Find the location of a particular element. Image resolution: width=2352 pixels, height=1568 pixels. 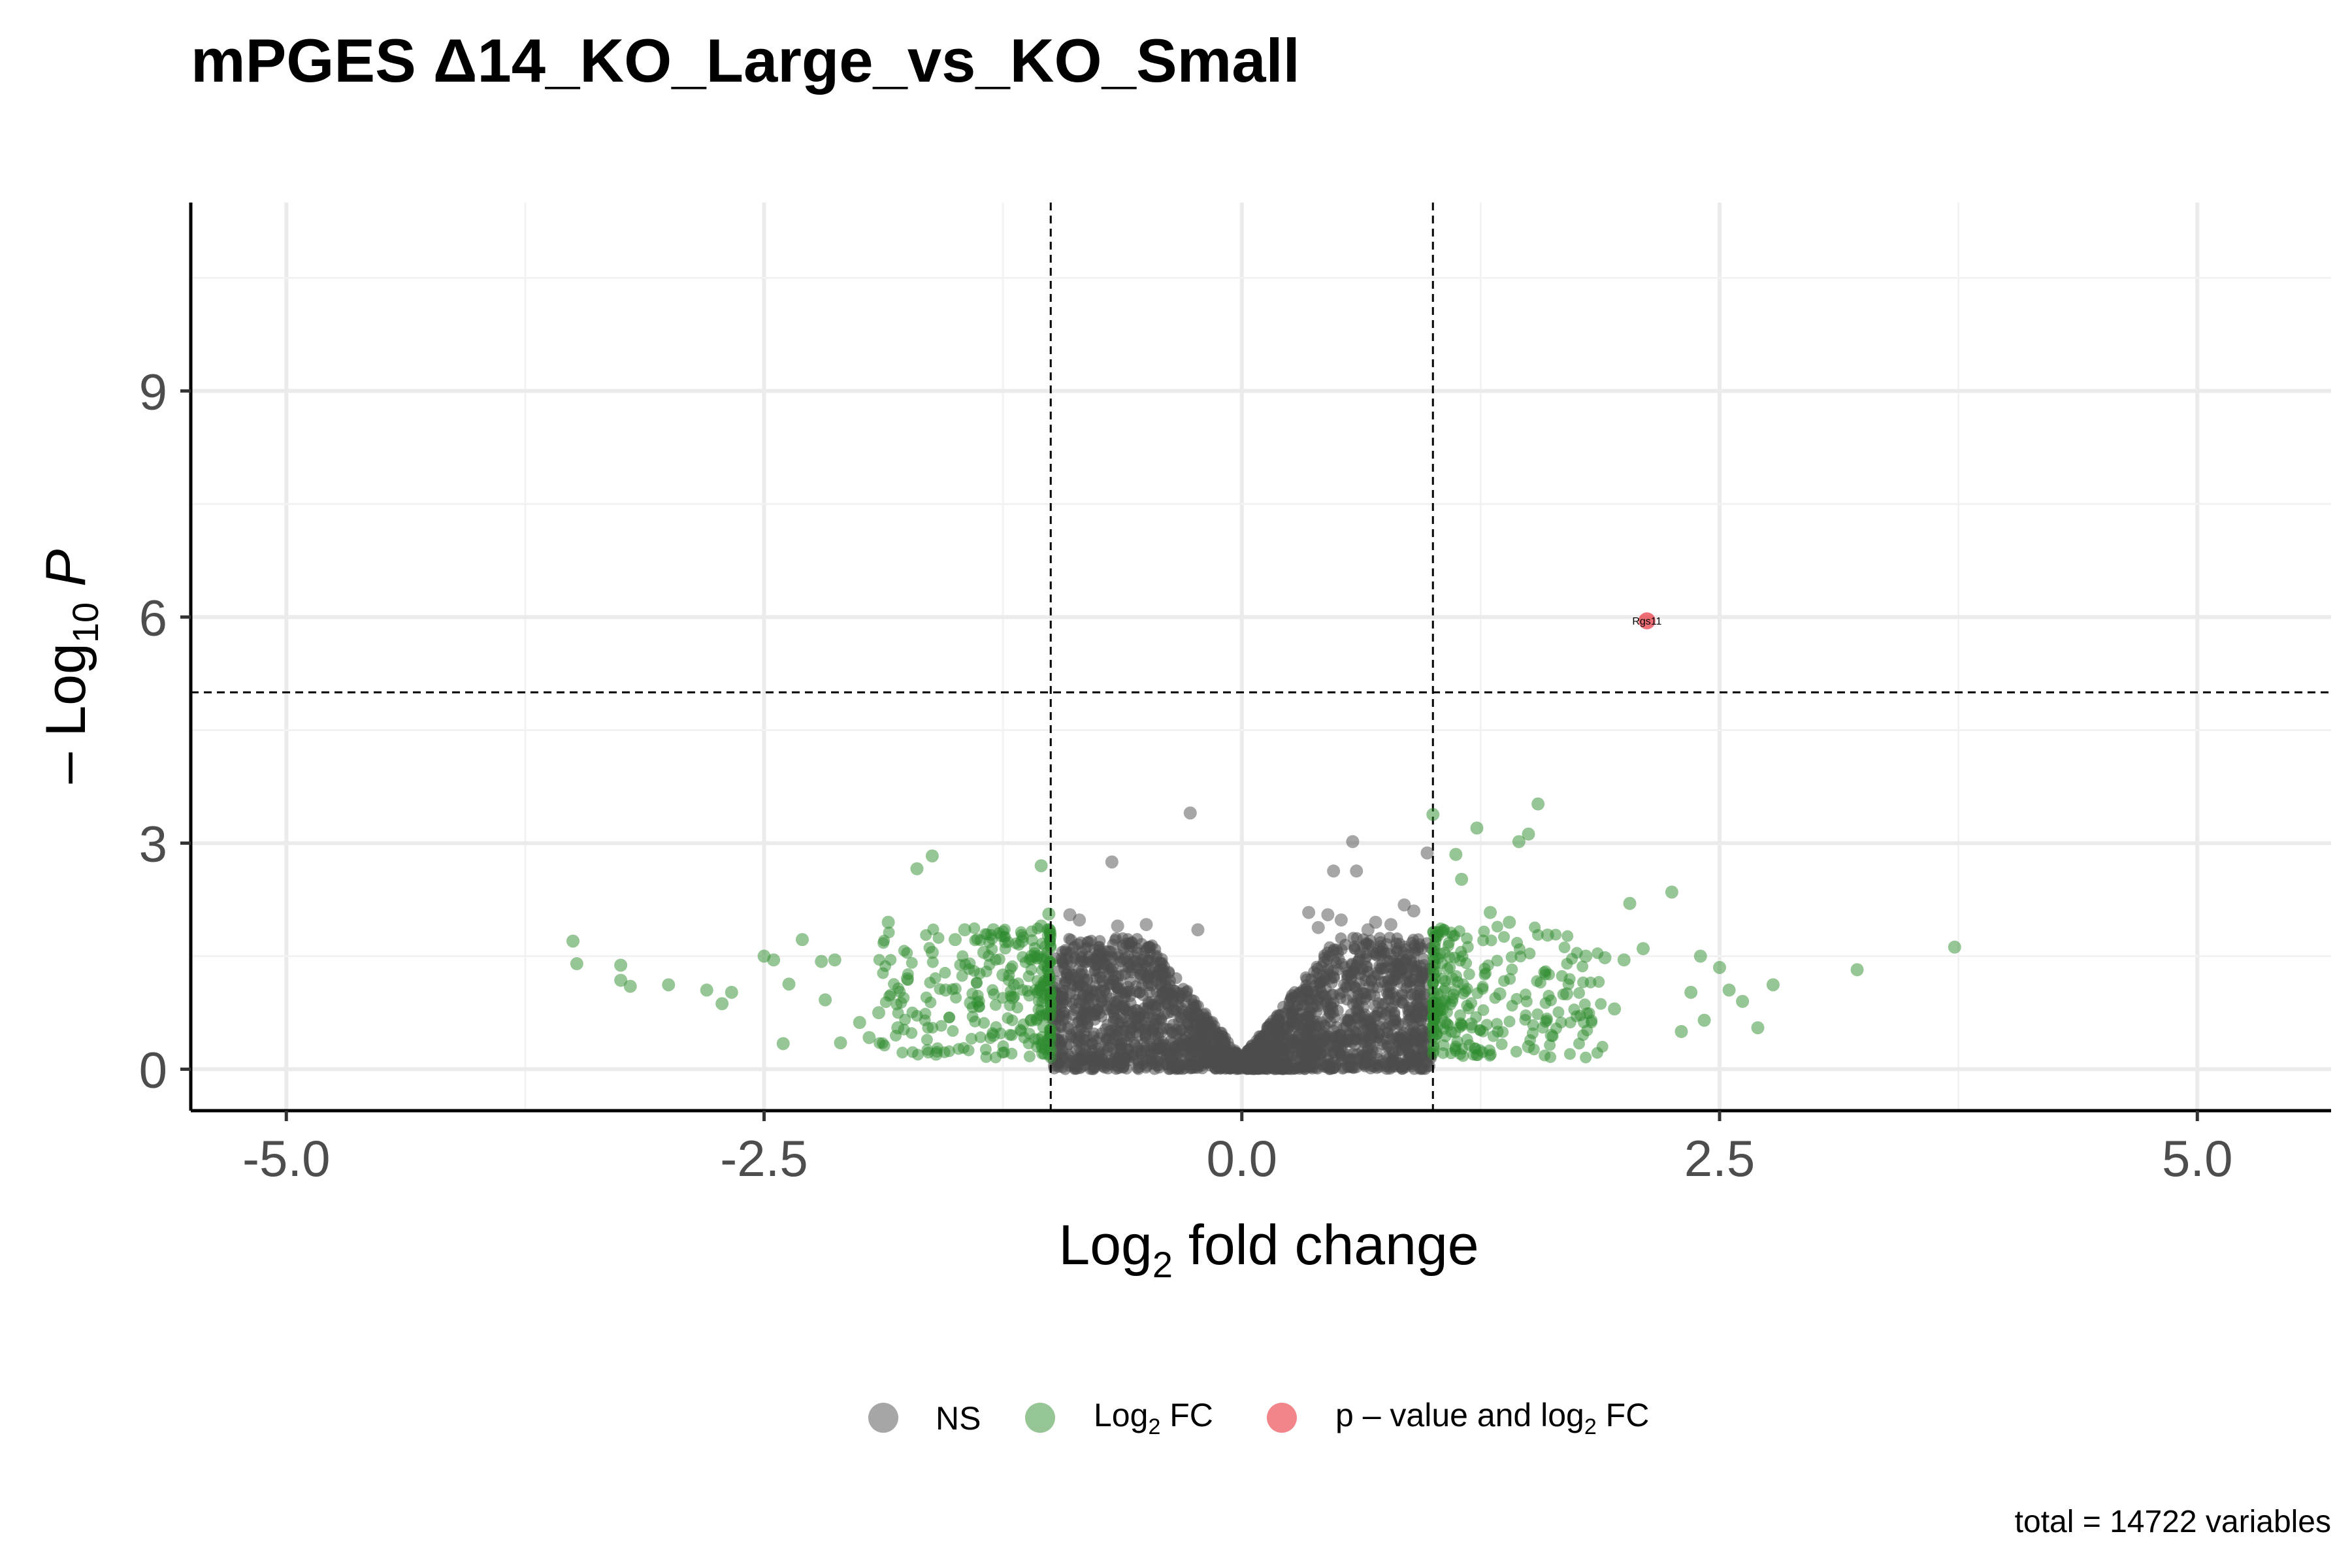

legend-label-log2fc-sub: 2 is located at coordinates (1154, 1426).